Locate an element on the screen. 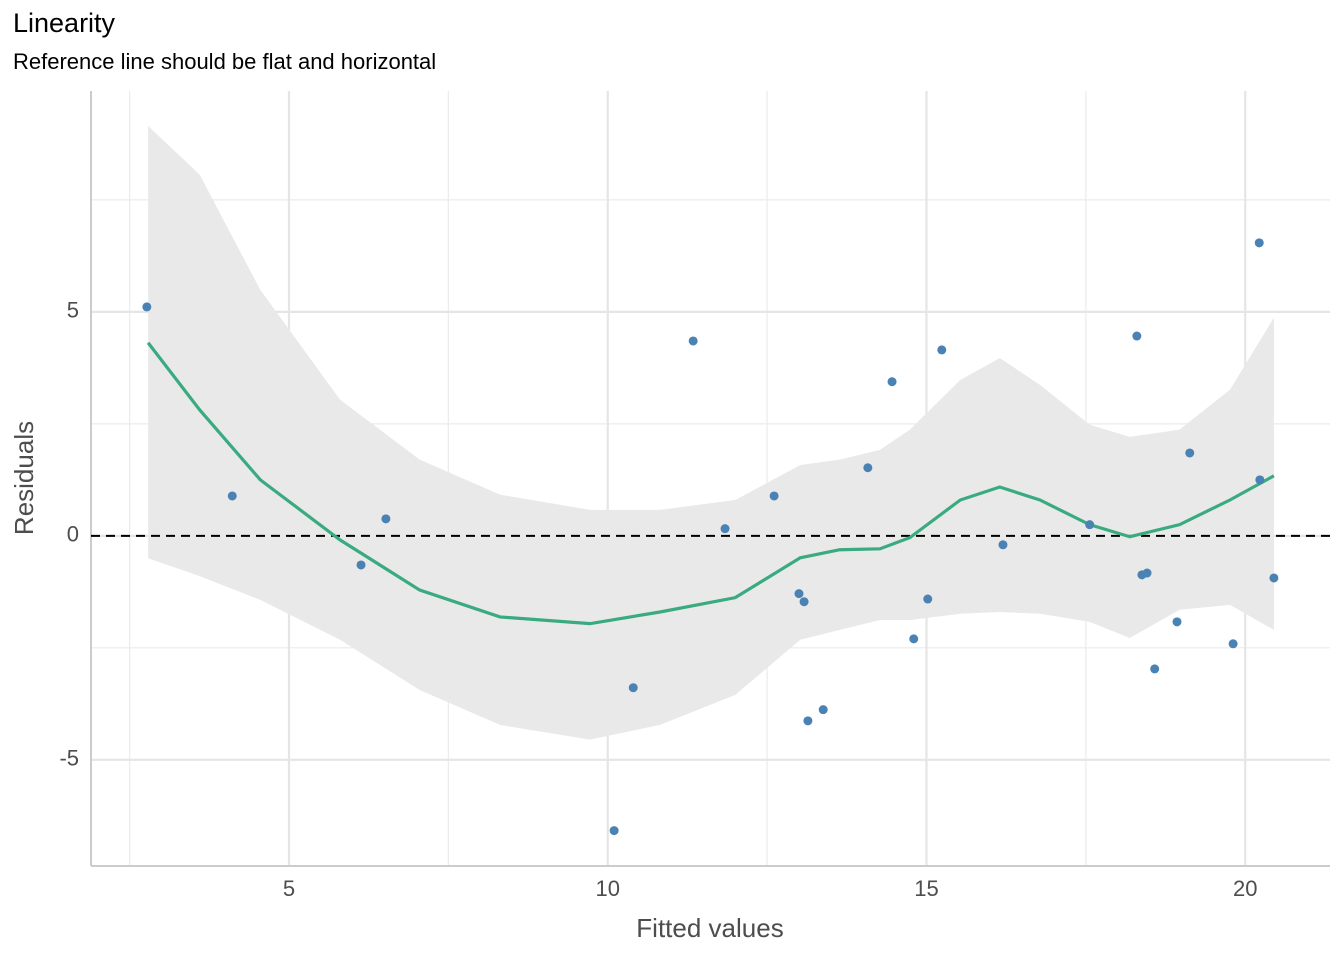 This screenshot has height=960, width=1344. y-axis-label: Residuals is located at coordinates (24, 478).